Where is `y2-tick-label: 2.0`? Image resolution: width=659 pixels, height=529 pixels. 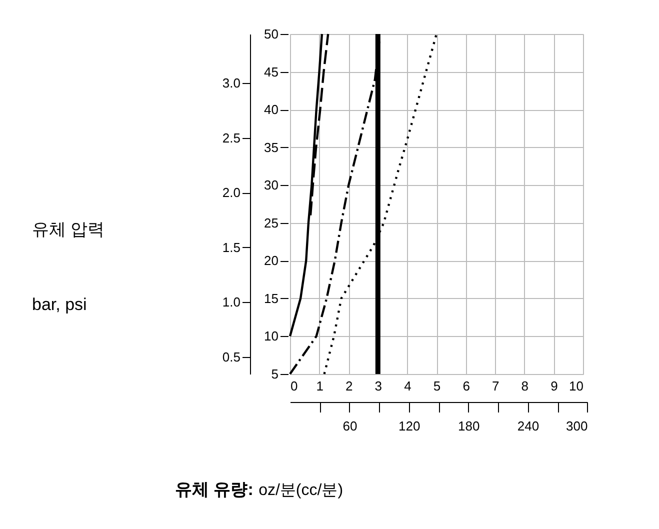 y2-tick-label: 2.0 is located at coordinates (231, 192).